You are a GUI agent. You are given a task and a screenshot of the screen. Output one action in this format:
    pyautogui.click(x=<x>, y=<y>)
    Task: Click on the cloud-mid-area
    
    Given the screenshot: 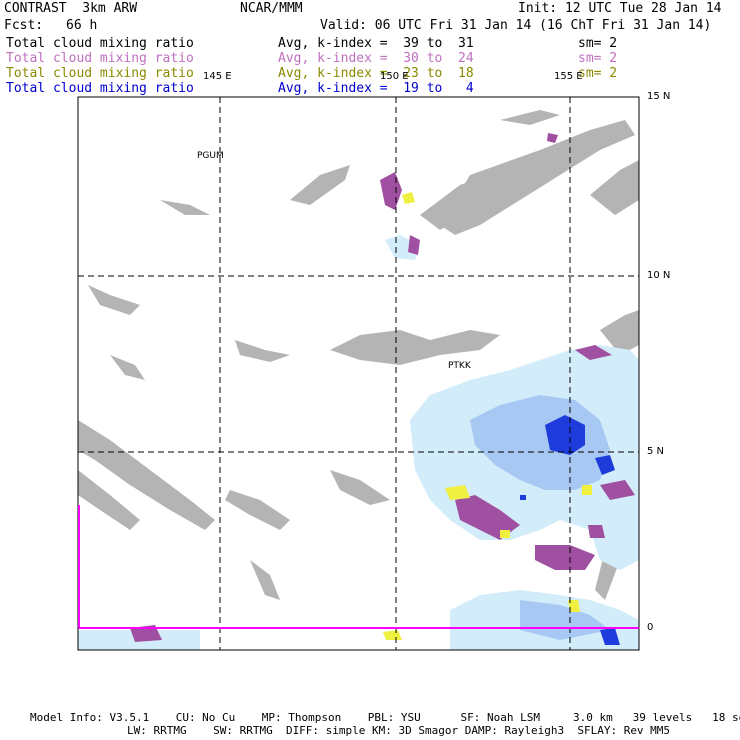 What is the action you would take?
    pyautogui.click(x=540, y=517)
    